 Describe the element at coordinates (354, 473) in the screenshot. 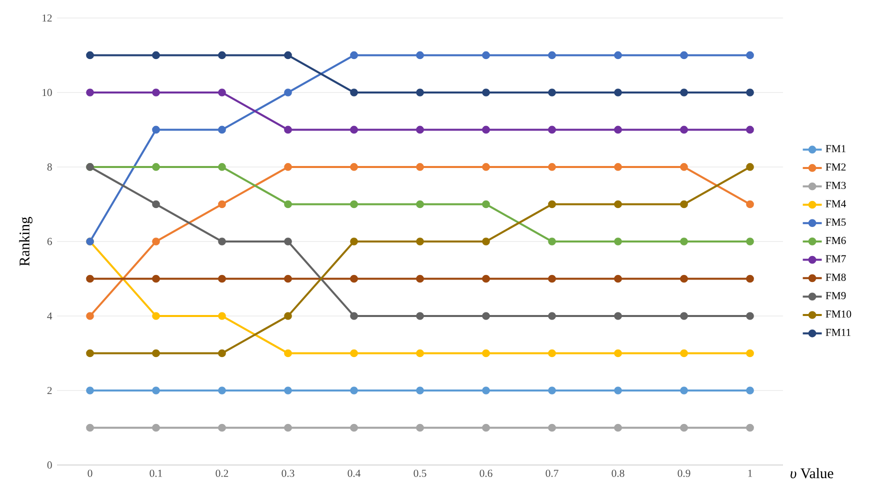

I see `x-tick-label: 0.4` at that location.